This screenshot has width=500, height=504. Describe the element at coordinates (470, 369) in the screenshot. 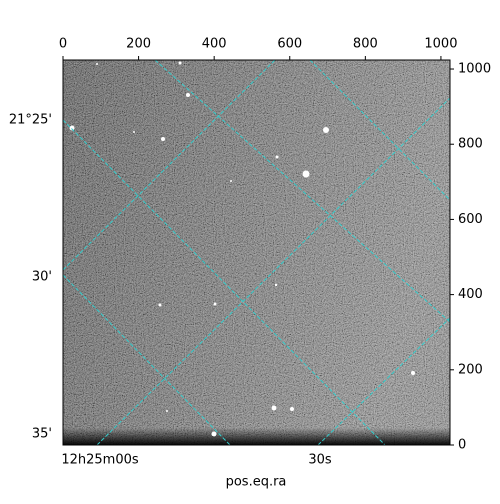

I see `y-tick-label: 200` at that location.